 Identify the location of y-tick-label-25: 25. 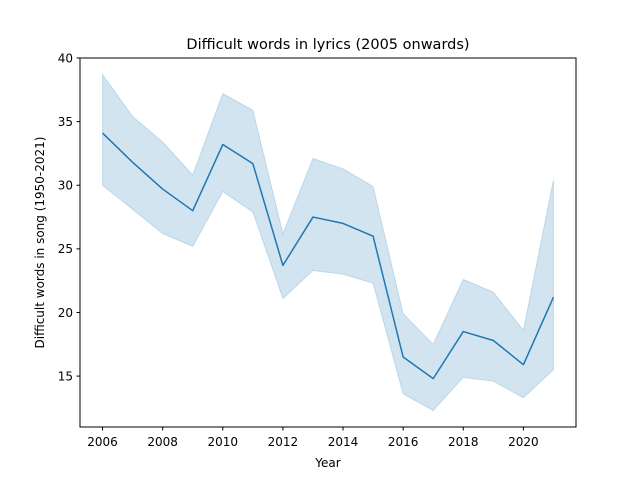
(65, 249).